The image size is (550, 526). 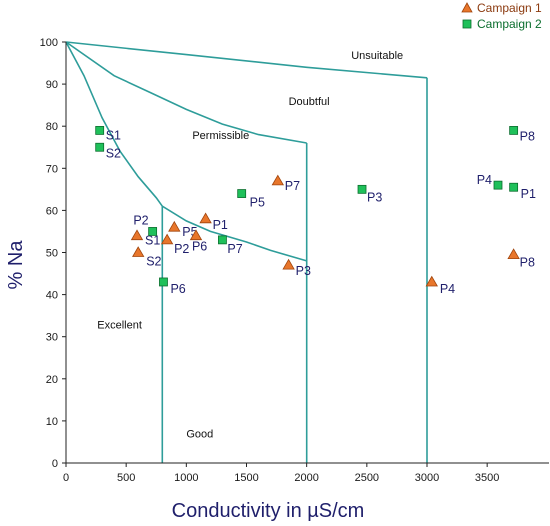 I want to click on campaign-1-label-p4: P4, so click(x=447, y=289).